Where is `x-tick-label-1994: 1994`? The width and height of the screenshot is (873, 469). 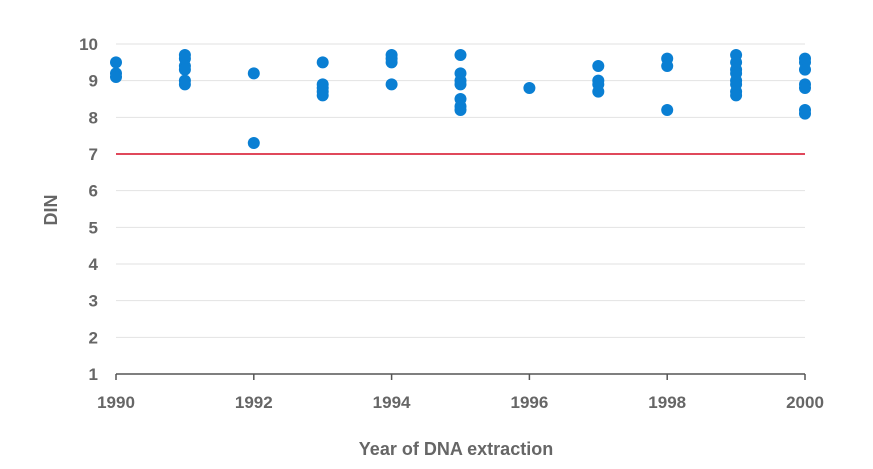 x-tick-label-1994: 1994 is located at coordinates (392, 402).